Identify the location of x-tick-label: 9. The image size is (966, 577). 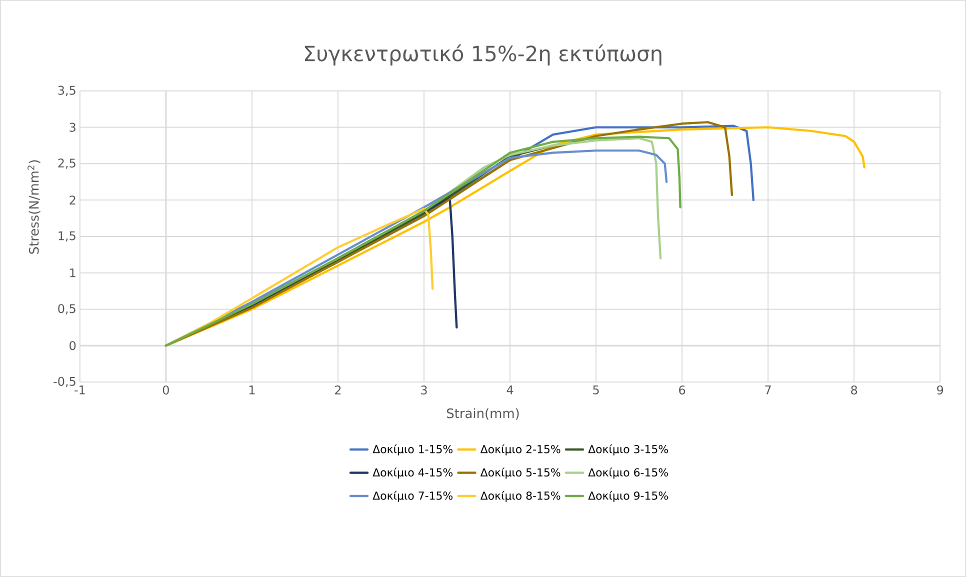
(940, 390).